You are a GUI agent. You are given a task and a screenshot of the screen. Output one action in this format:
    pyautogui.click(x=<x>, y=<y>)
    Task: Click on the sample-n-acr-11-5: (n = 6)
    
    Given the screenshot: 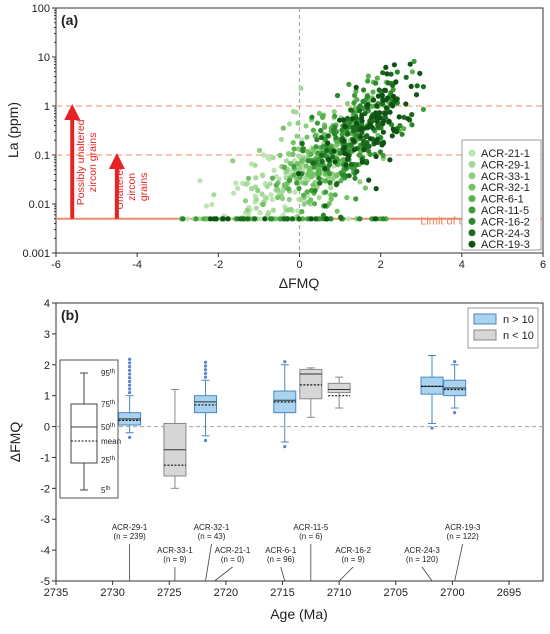 What is the action you would take?
    pyautogui.click(x=311, y=536)
    